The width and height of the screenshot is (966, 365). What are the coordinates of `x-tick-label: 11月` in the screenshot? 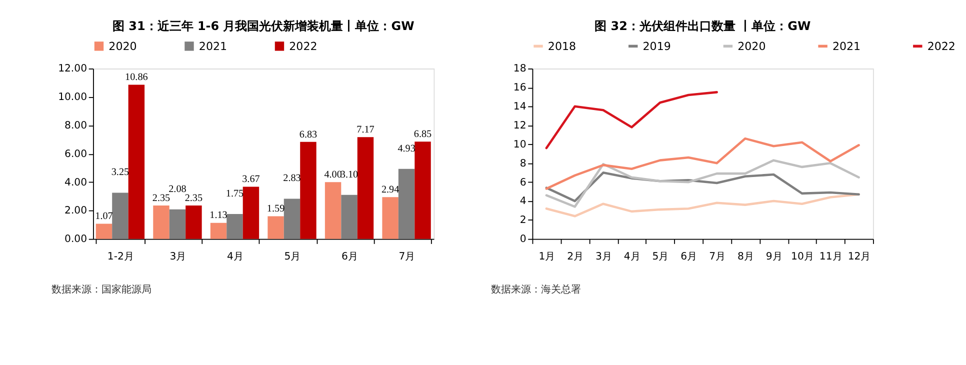 It's located at (830, 257).